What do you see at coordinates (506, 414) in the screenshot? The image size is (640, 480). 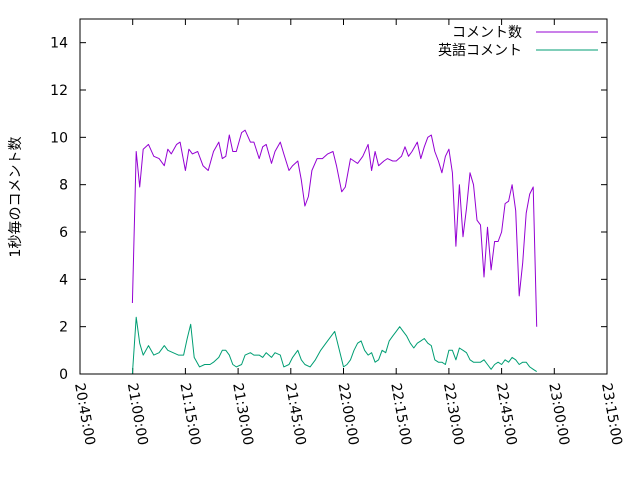 I see `x-tick-label: 22:45:00` at bounding box center [506, 414].